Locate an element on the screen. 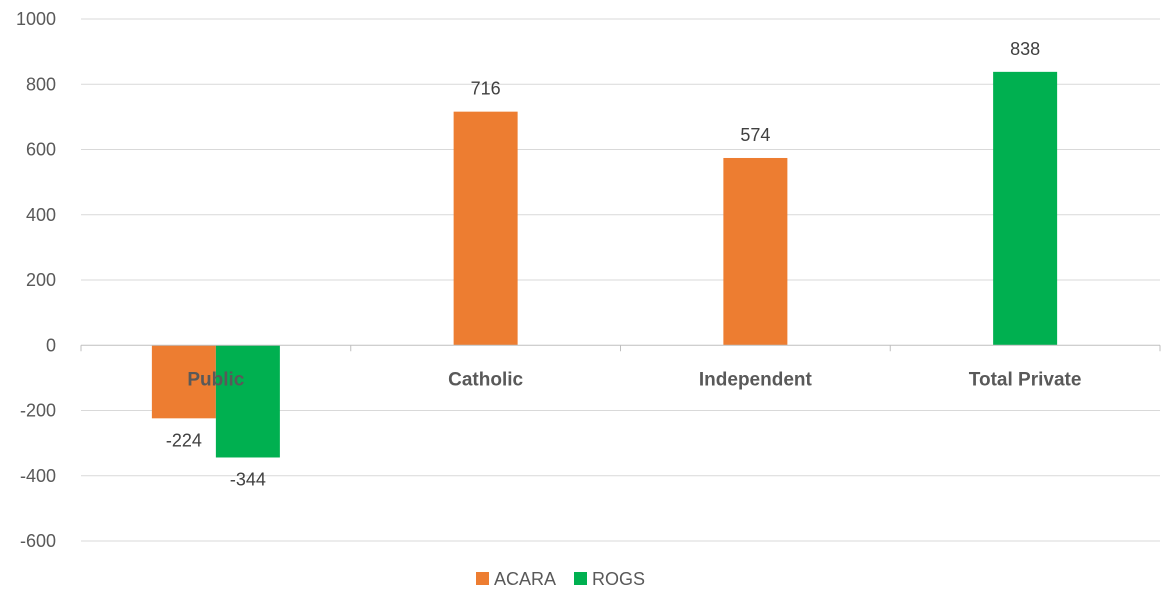  legend-label-rogs: ROGS is located at coordinates (618, 579).